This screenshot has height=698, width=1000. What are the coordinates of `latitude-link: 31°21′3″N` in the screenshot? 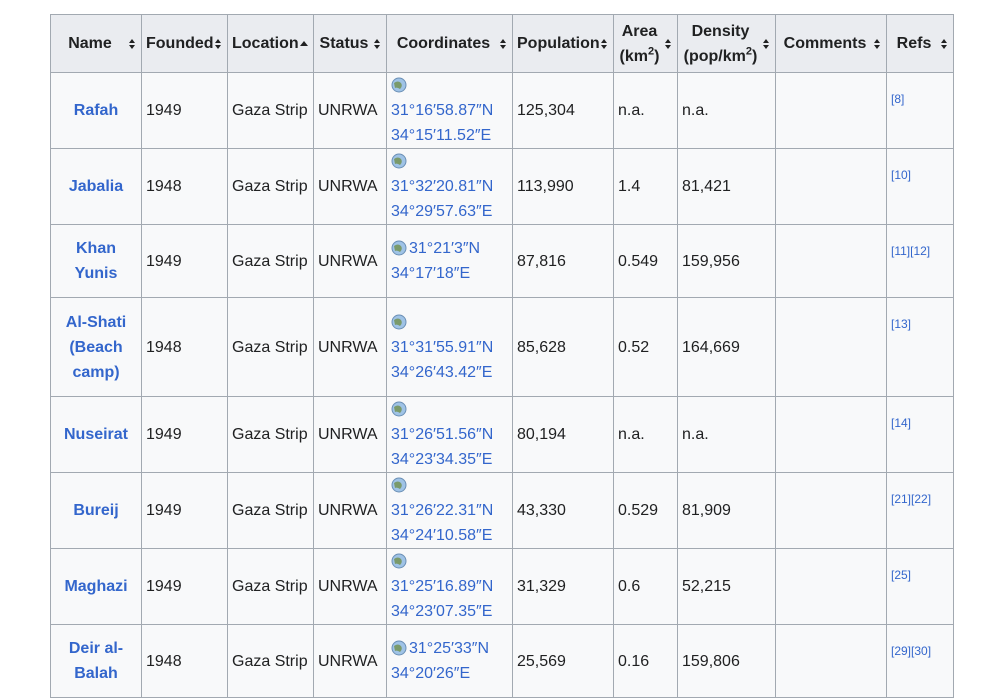 It's located at (445, 248).